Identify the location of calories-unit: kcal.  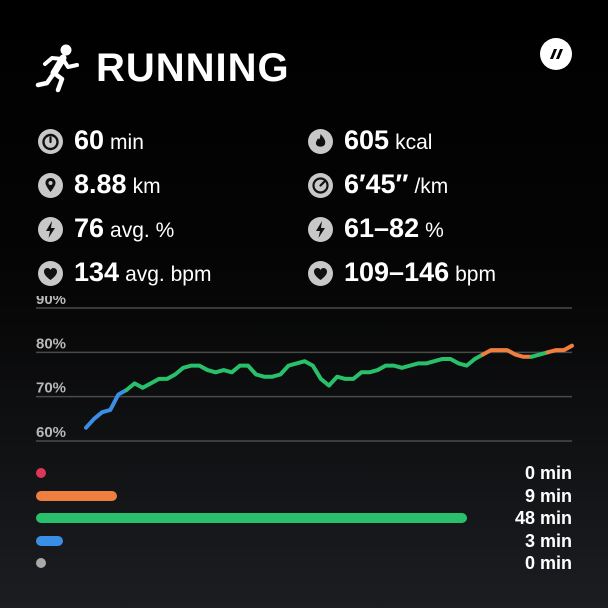
(414, 142).